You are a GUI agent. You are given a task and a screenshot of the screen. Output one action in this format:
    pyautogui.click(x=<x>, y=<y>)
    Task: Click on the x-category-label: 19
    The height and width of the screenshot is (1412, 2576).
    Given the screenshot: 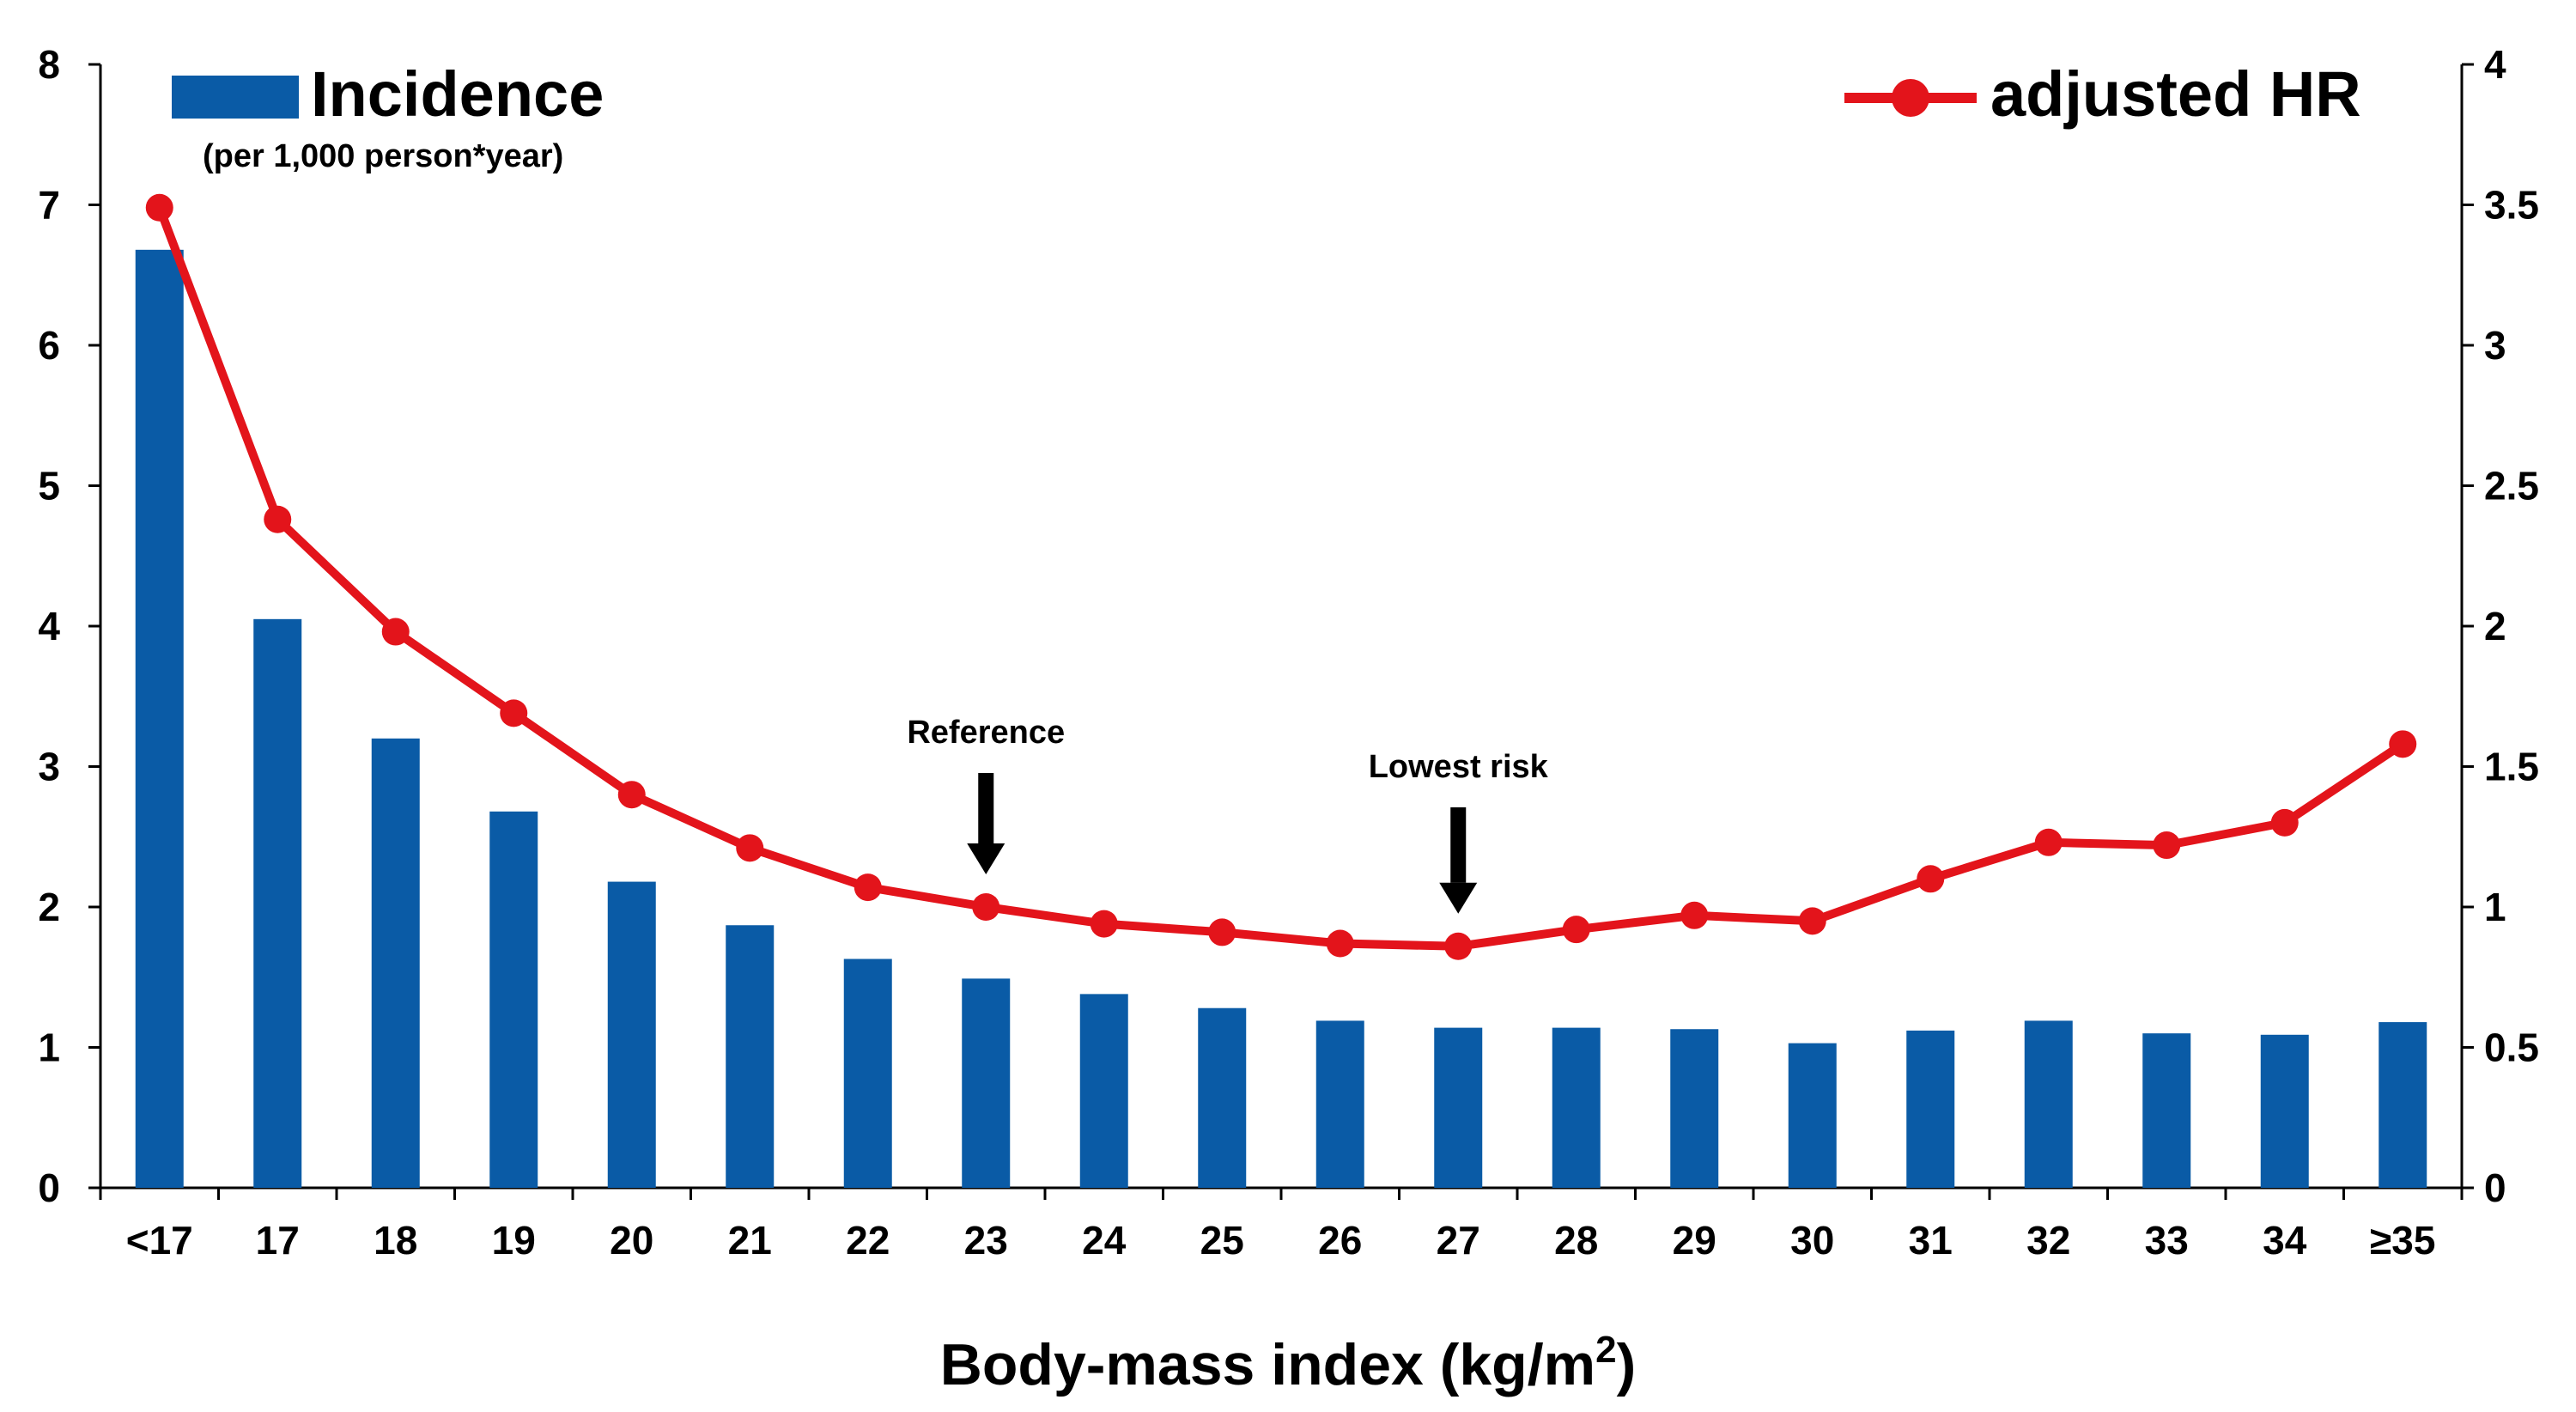 What is the action you would take?
    pyautogui.click(x=514, y=1240)
    